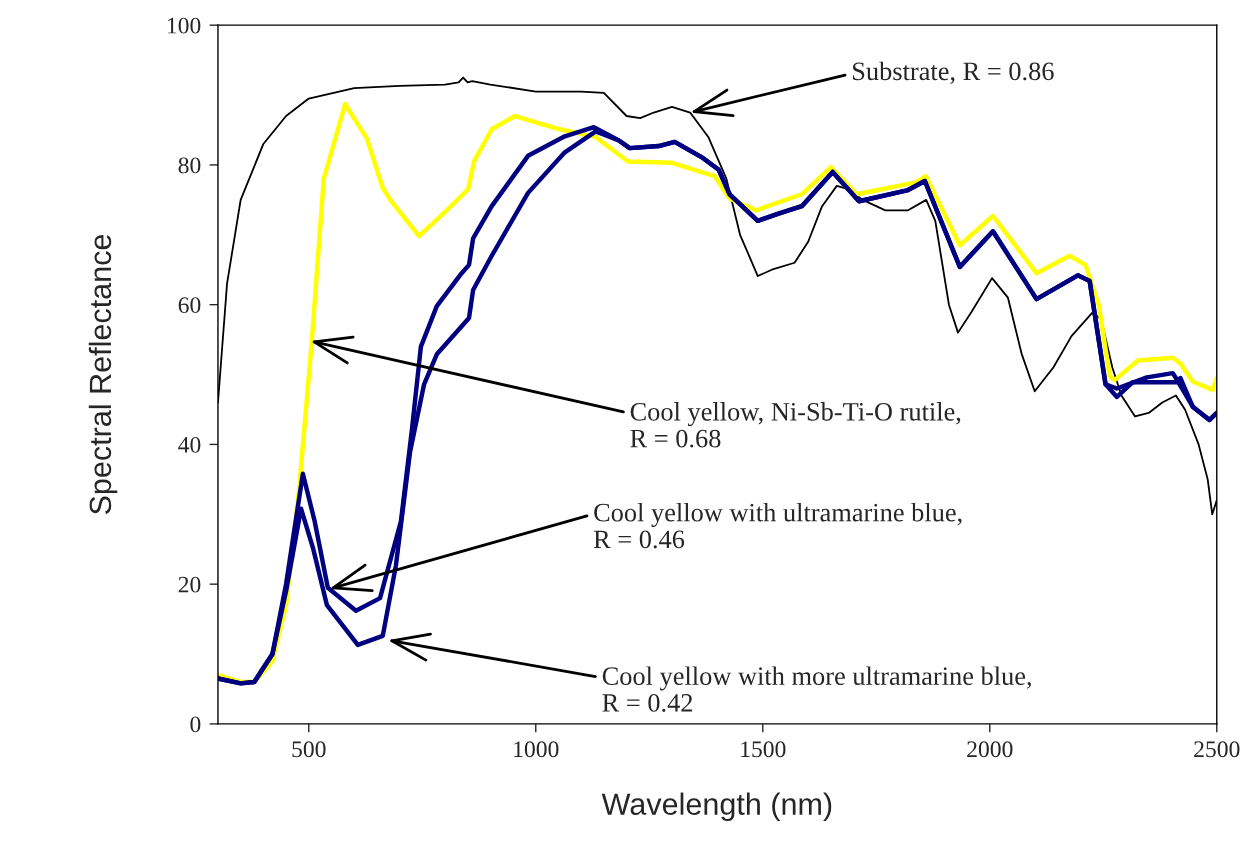  Describe the element at coordinates (189, 584) in the screenshot. I see `y-tick-label: 20` at that location.